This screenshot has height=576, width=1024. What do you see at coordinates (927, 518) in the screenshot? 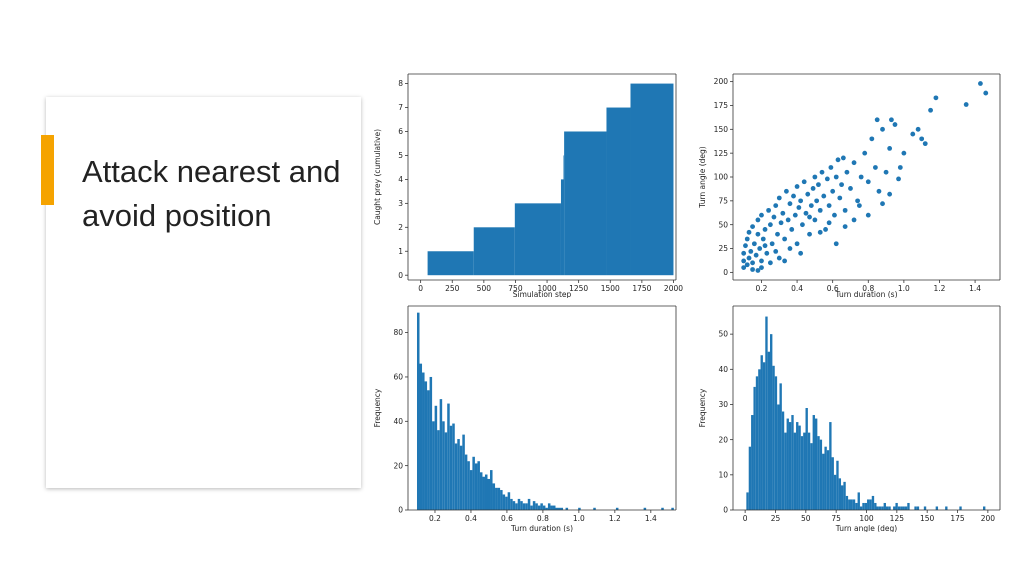
I see `x-tick-label: 150` at bounding box center [927, 518].